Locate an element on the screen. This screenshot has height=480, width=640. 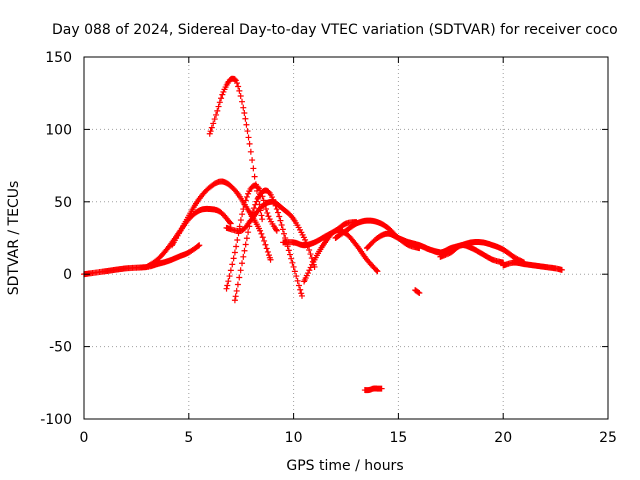
series-tail is located at coordinates (532, 266).